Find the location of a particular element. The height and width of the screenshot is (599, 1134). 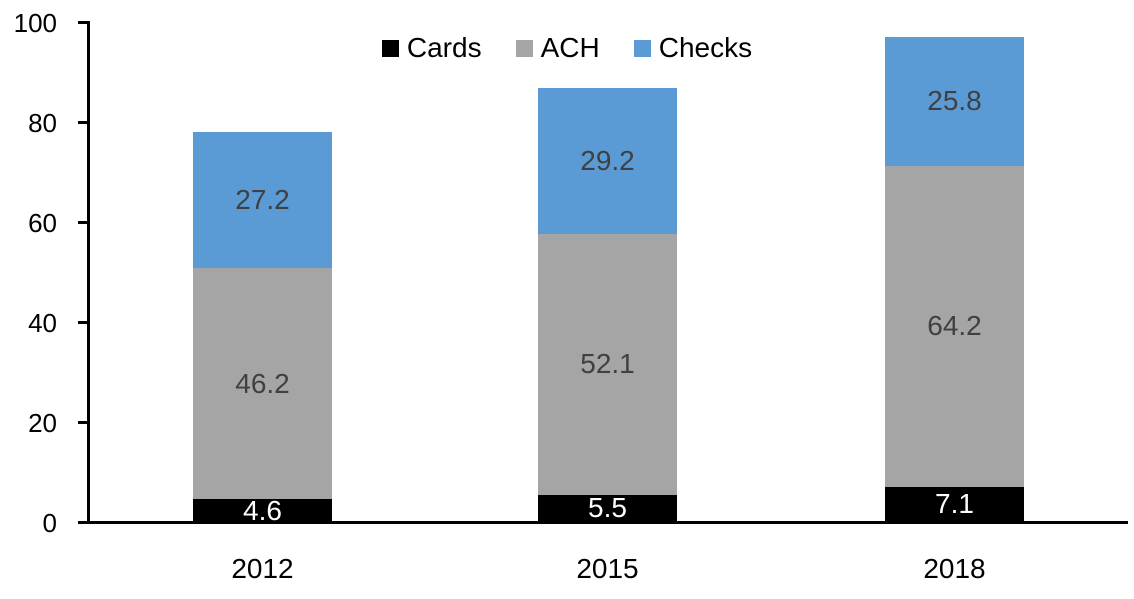

bar-segment-value-label: 29.2 is located at coordinates (607, 160).